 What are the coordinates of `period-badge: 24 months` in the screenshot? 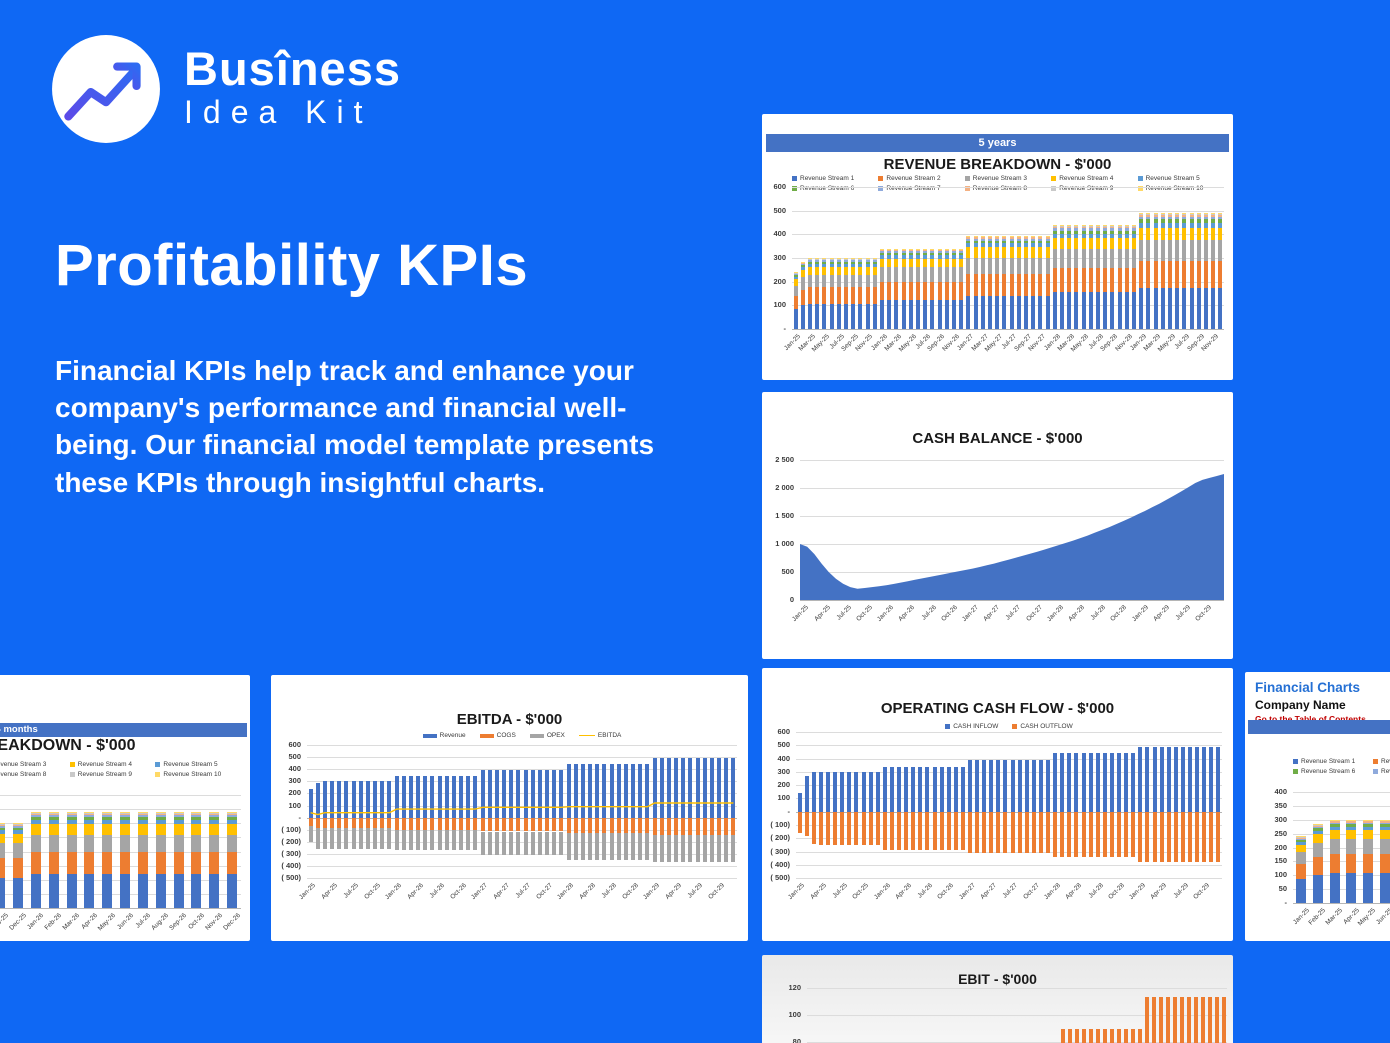 It's located at (123, 730).